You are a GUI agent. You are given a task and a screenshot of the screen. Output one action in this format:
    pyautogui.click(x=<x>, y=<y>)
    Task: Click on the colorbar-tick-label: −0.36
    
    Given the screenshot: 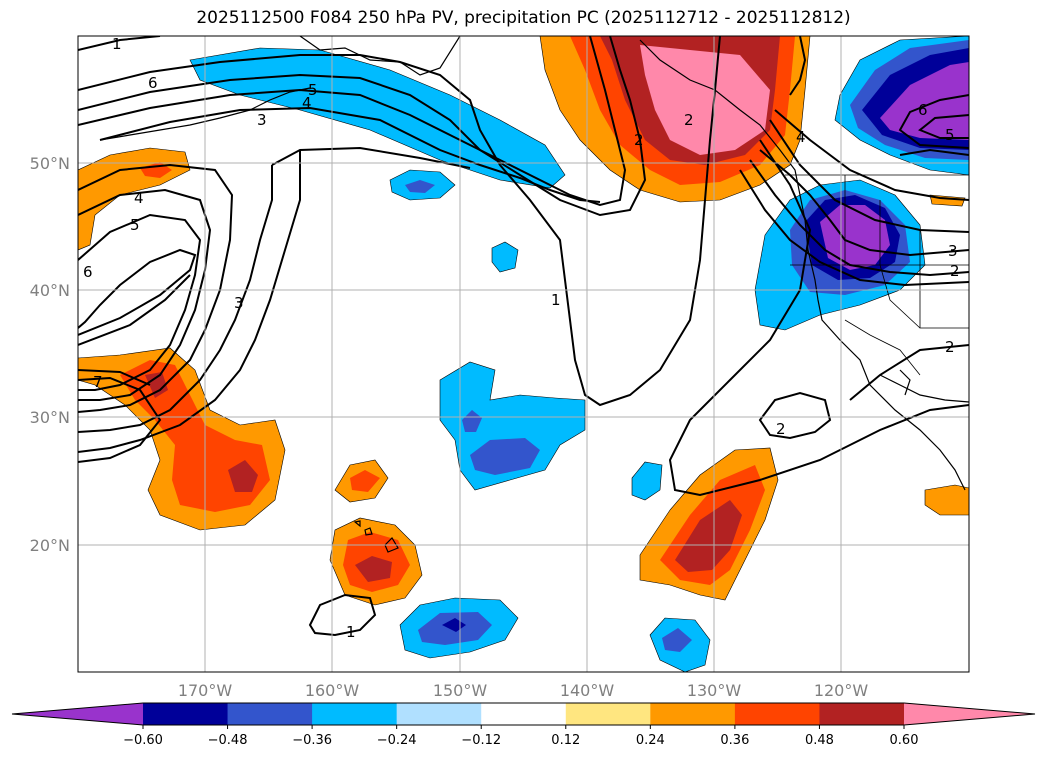 What is the action you would take?
    pyautogui.click(x=312, y=740)
    